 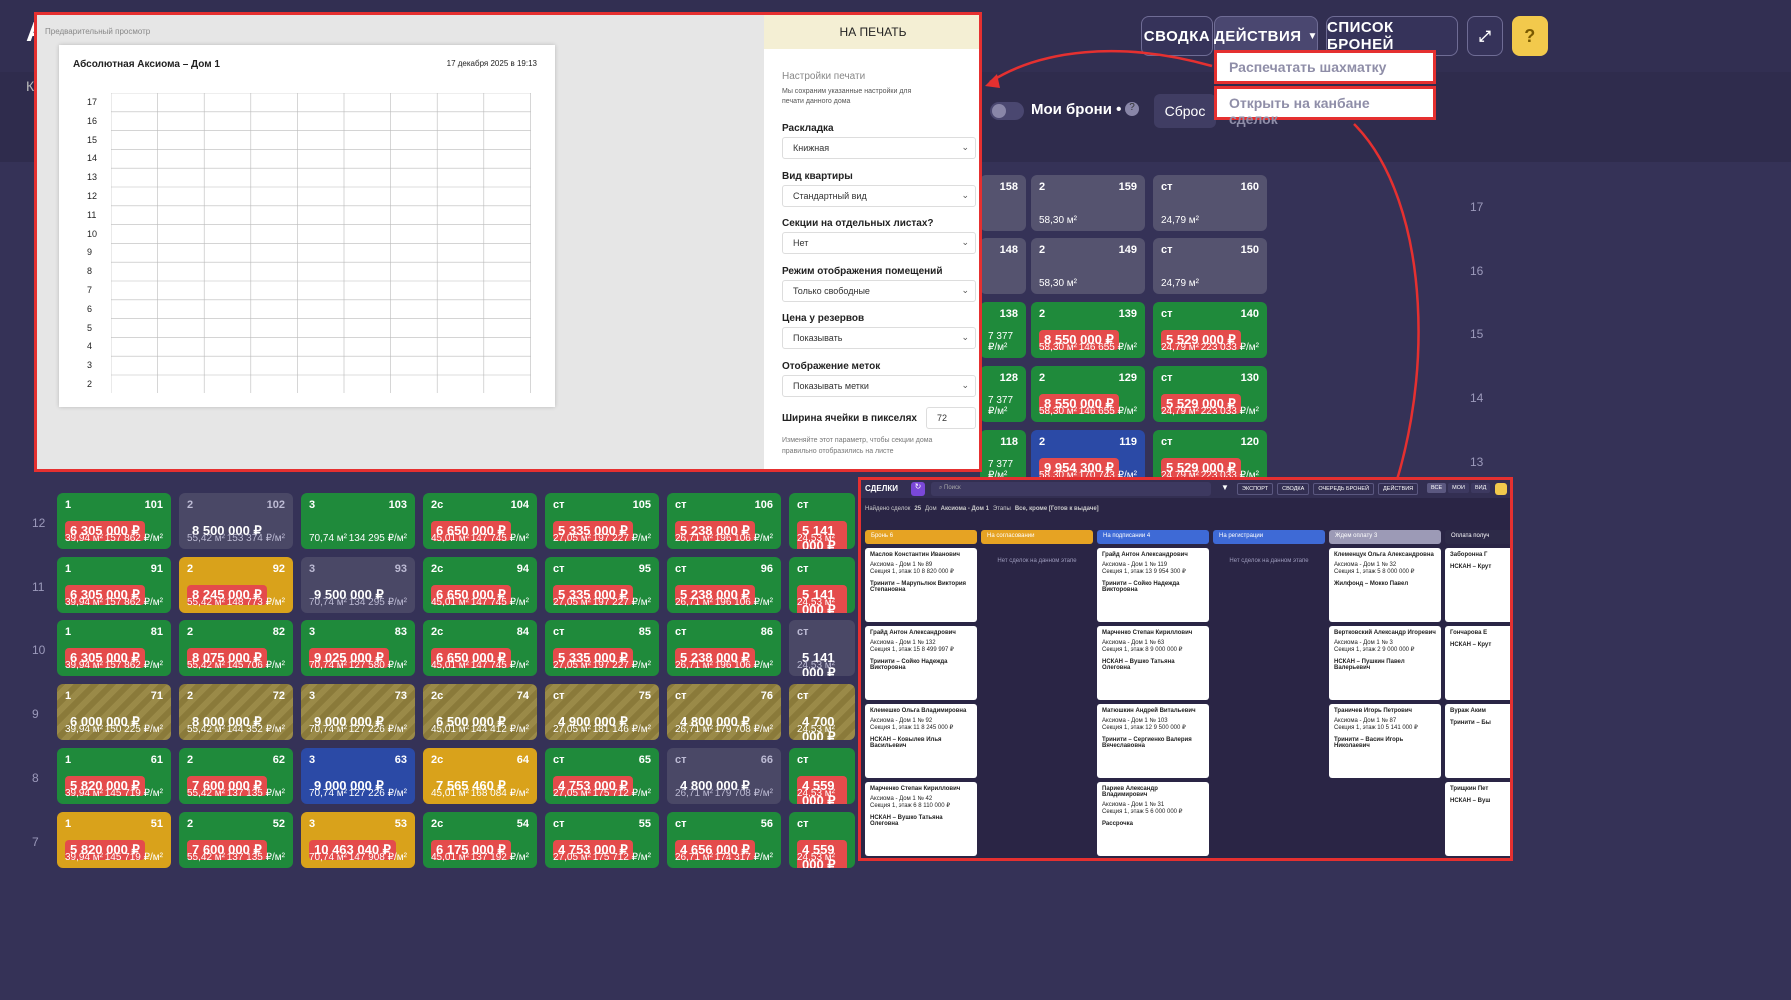 I want to click on kanban-search-input: ⌕ Поиск, so click(x=1071, y=489).